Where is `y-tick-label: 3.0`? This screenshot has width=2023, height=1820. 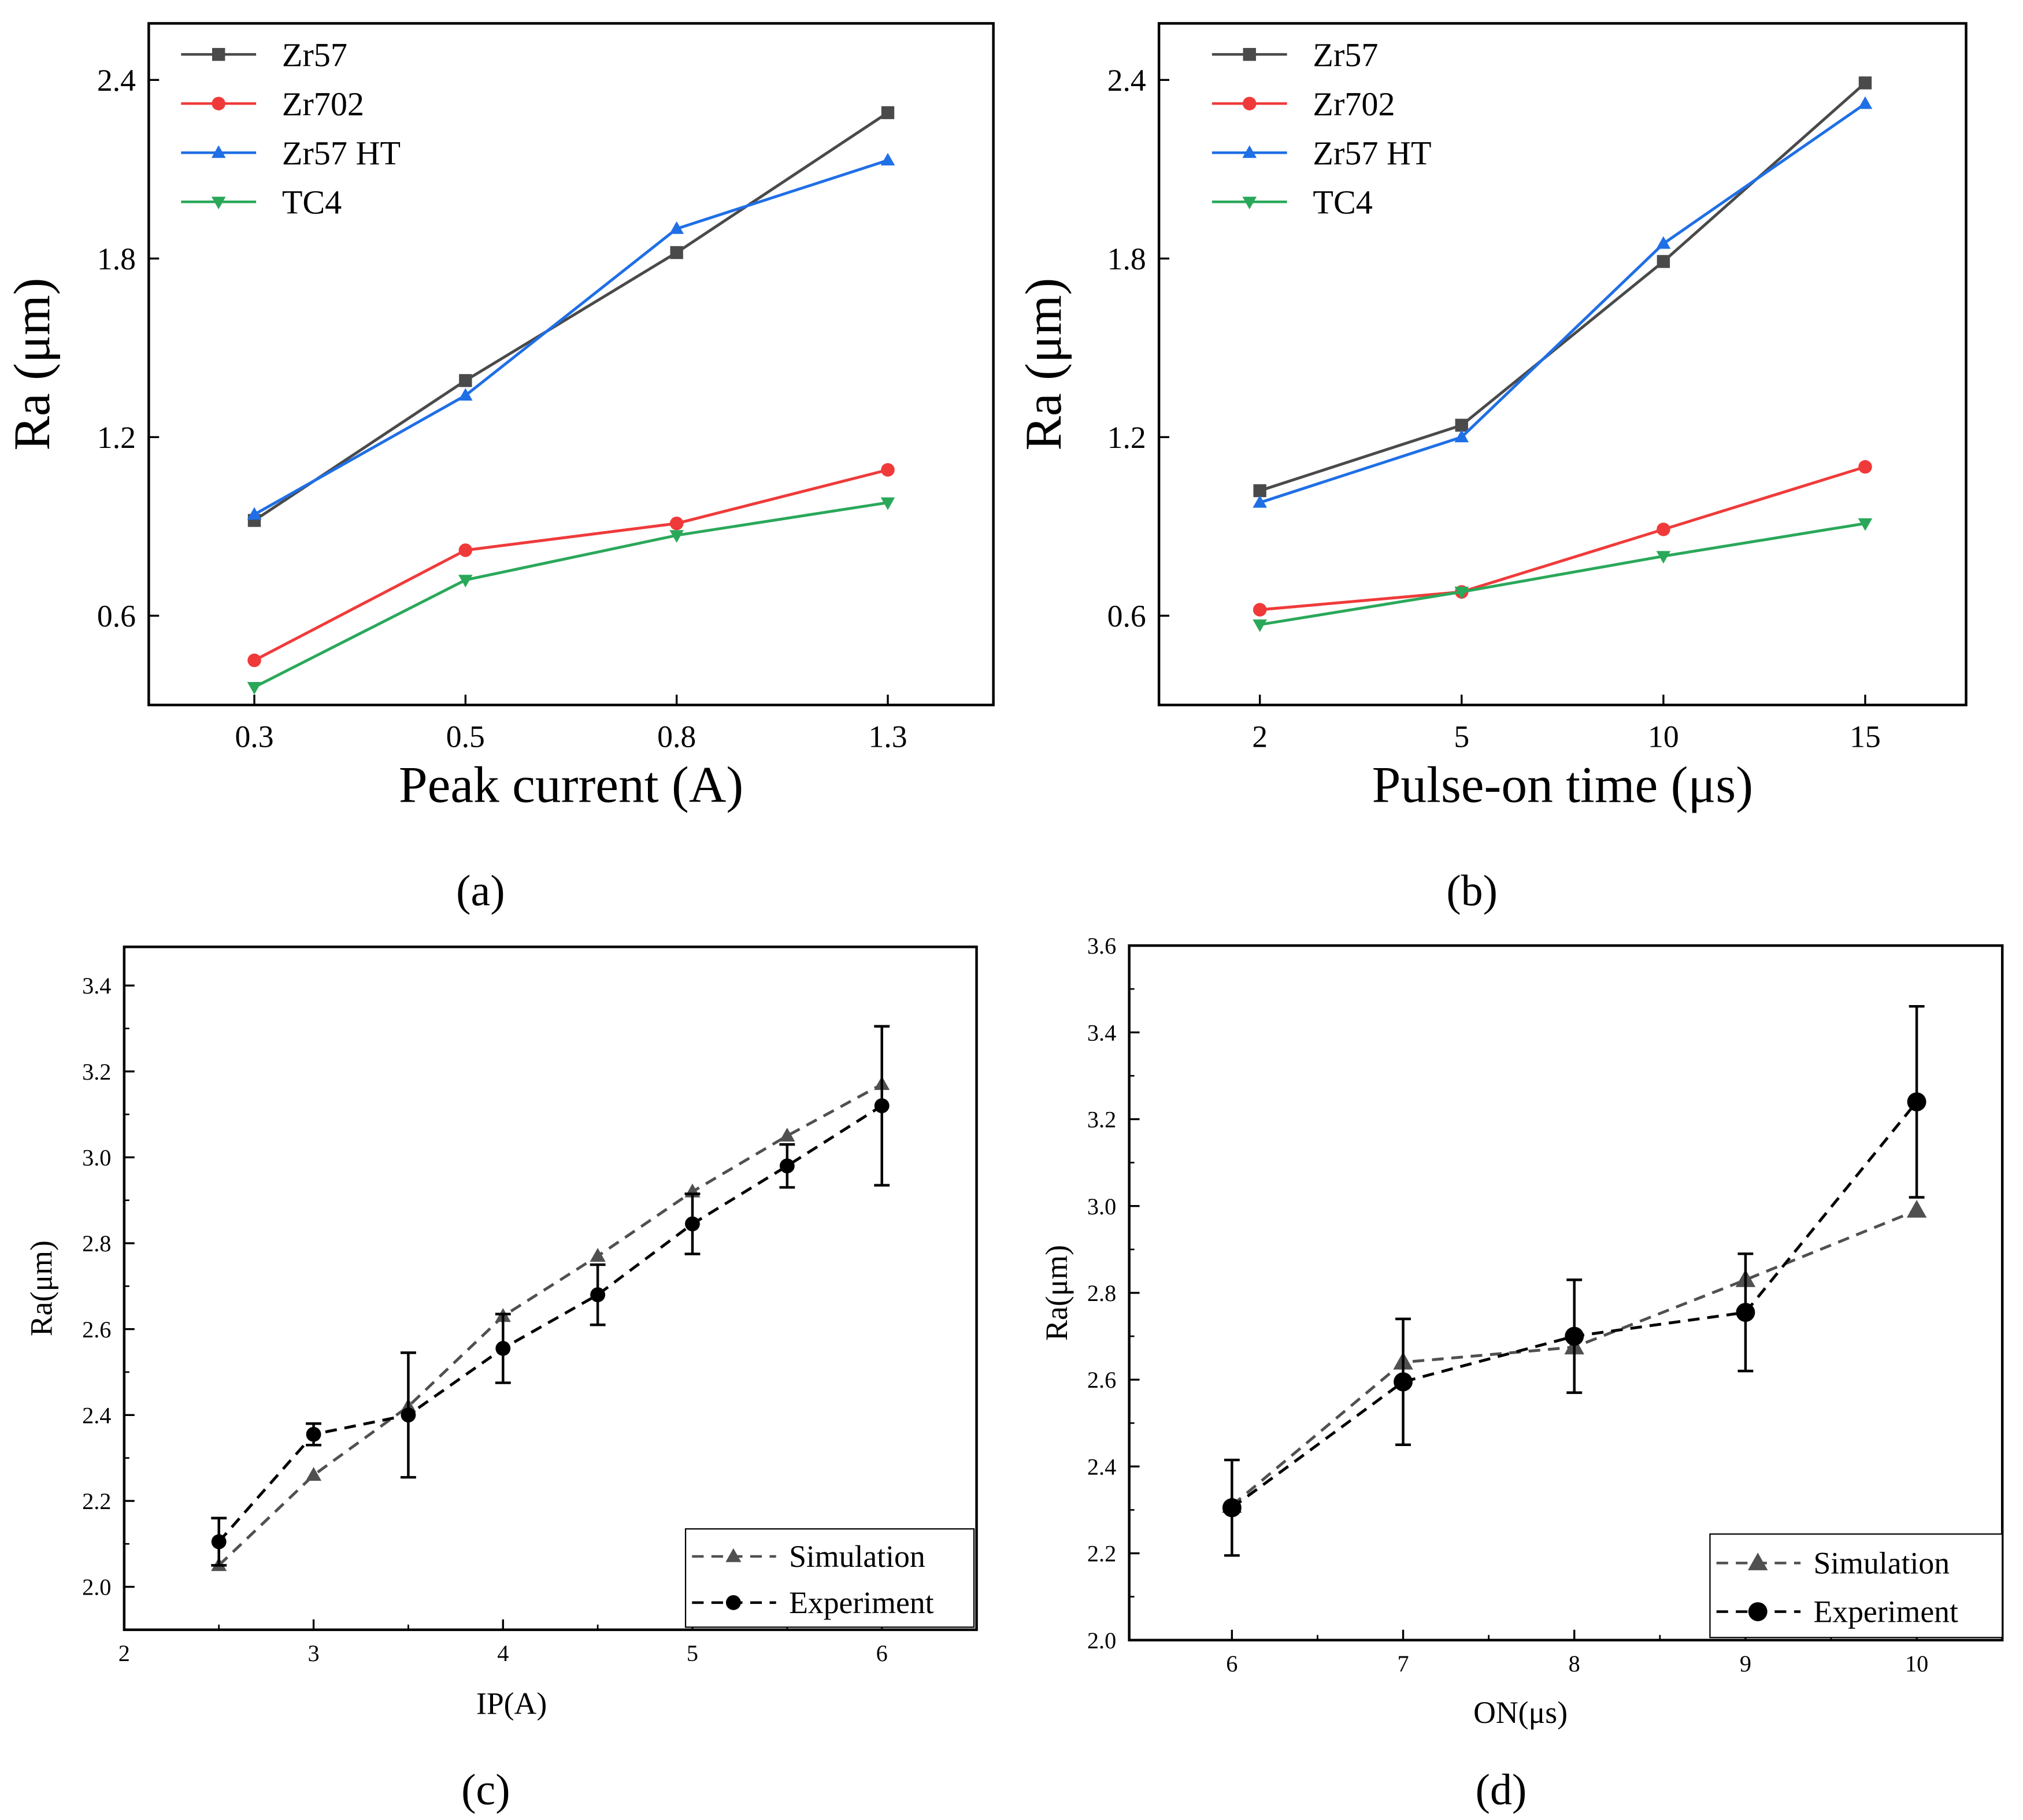
y-tick-label: 3.0 is located at coordinates (96, 1158).